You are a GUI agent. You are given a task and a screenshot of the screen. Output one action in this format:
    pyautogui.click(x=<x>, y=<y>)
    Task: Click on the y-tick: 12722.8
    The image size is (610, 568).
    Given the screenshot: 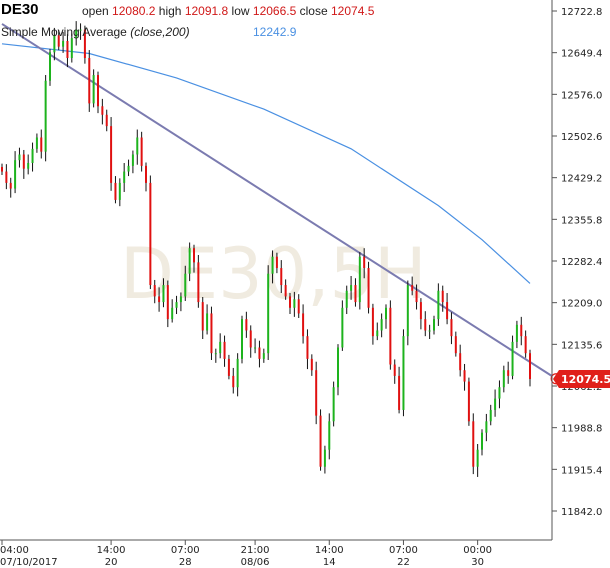 What is the action you would take?
    pyautogui.click(x=577, y=12)
    